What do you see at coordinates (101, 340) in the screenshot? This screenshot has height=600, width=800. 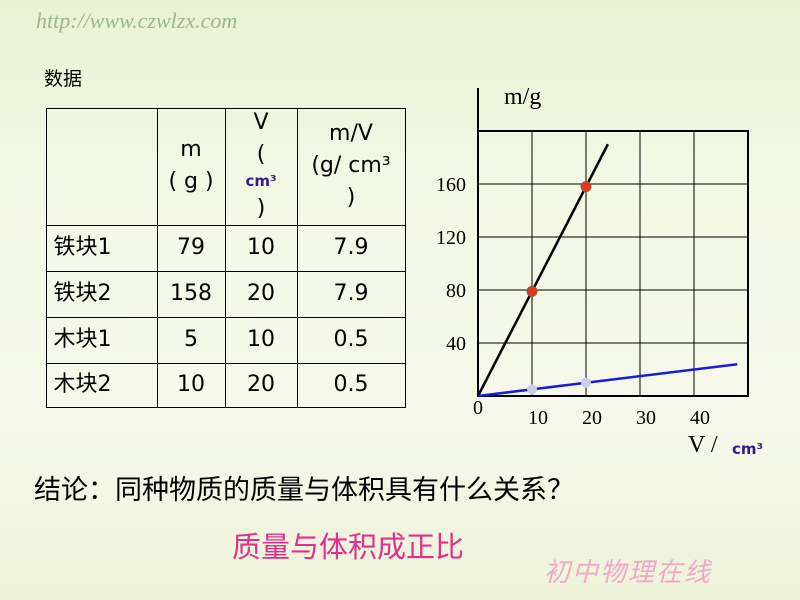 I see `table-cell: 木块1` at bounding box center [101, 340].